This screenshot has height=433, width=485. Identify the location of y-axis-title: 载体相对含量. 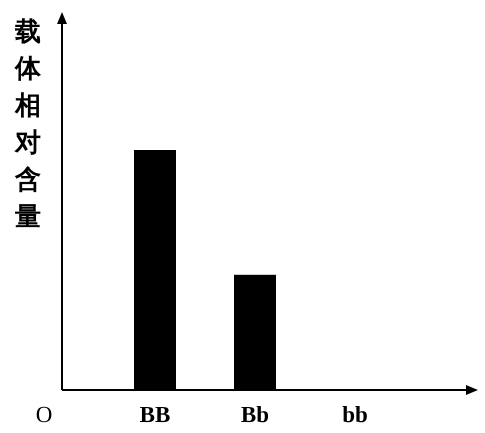
(28, 124).